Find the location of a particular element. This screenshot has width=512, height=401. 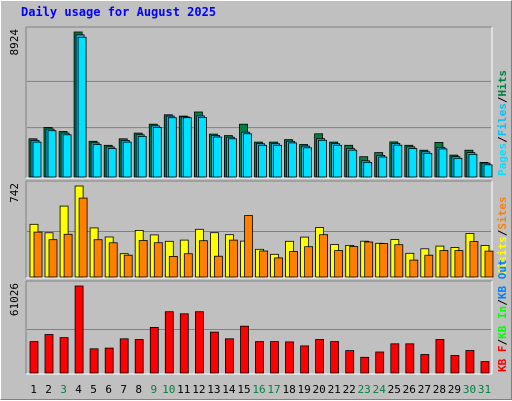

x-tick-label-day-16: 16 is located at coordinates (258, 389).